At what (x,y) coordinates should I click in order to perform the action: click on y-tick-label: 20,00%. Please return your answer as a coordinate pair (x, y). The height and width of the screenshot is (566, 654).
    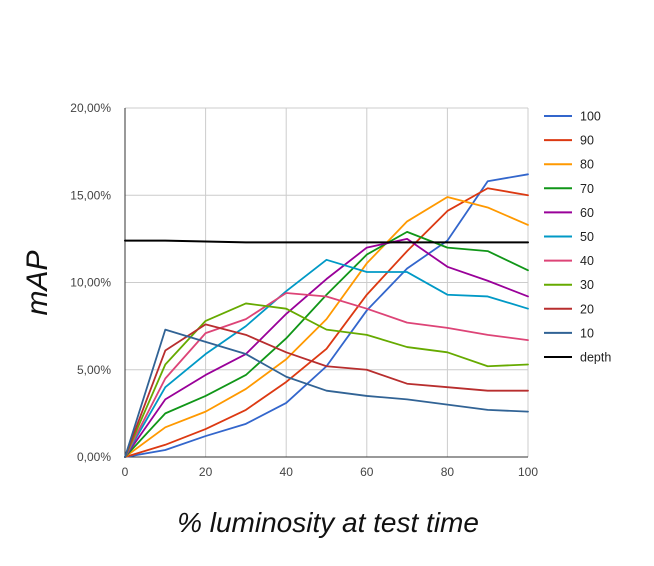
    Looking at the image, I should click on (90, 108).